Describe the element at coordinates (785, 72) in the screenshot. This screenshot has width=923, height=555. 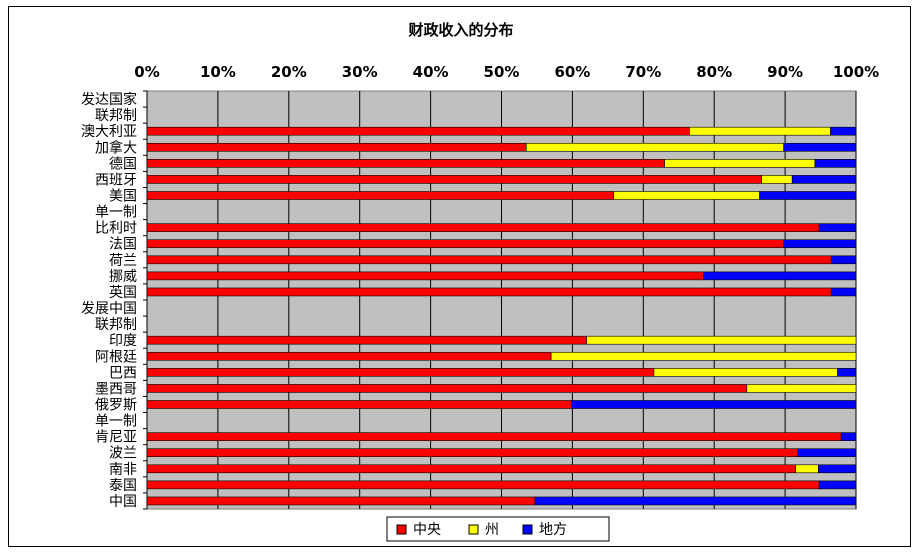
I see `x-tick-label: 90%` at that location.